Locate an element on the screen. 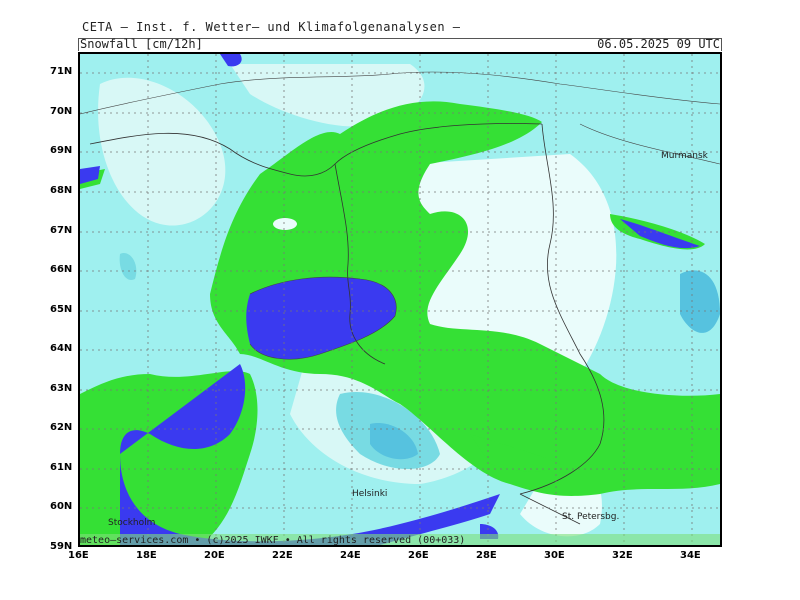 This screenshot has width=800, height=600. dark-cyan-patch is located at coordinates (394, 441).